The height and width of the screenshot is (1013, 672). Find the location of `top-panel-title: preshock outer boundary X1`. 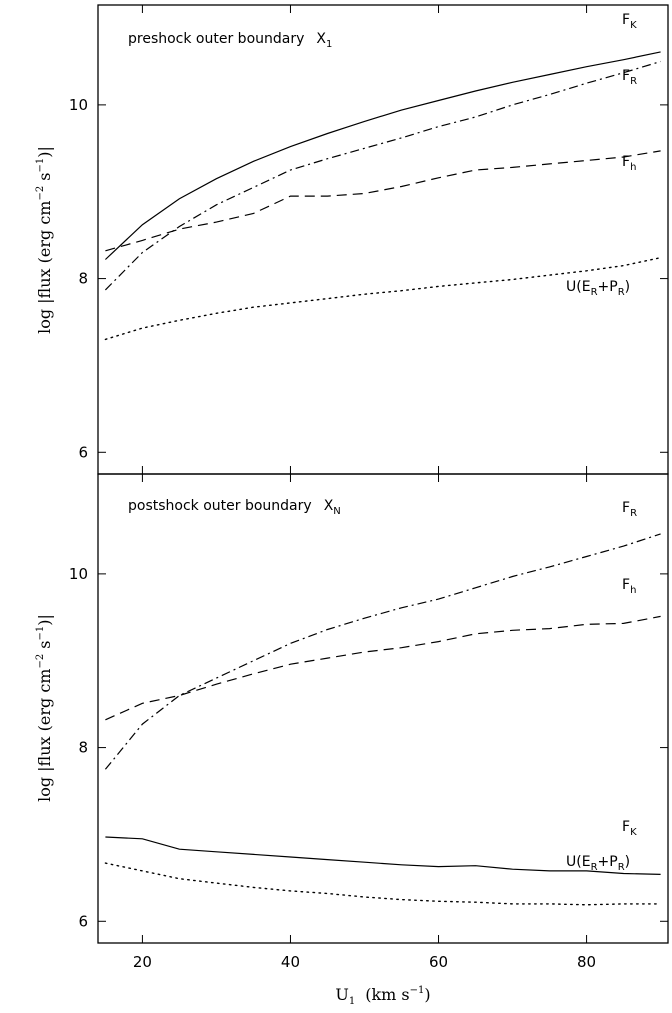

top-panel-title: preshock outer boundary X1 is located at coordinates (230, 40).